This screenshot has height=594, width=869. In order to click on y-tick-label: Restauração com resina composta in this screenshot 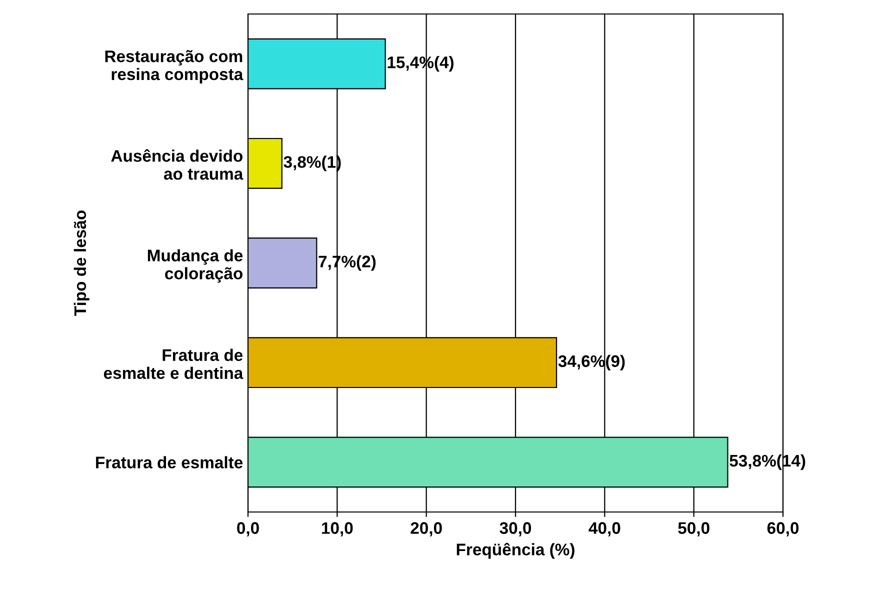, I will do `click(174, 67)`.